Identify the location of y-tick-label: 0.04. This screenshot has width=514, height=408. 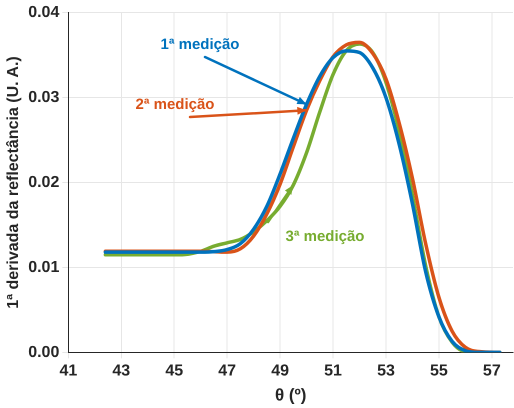
(44, 13).